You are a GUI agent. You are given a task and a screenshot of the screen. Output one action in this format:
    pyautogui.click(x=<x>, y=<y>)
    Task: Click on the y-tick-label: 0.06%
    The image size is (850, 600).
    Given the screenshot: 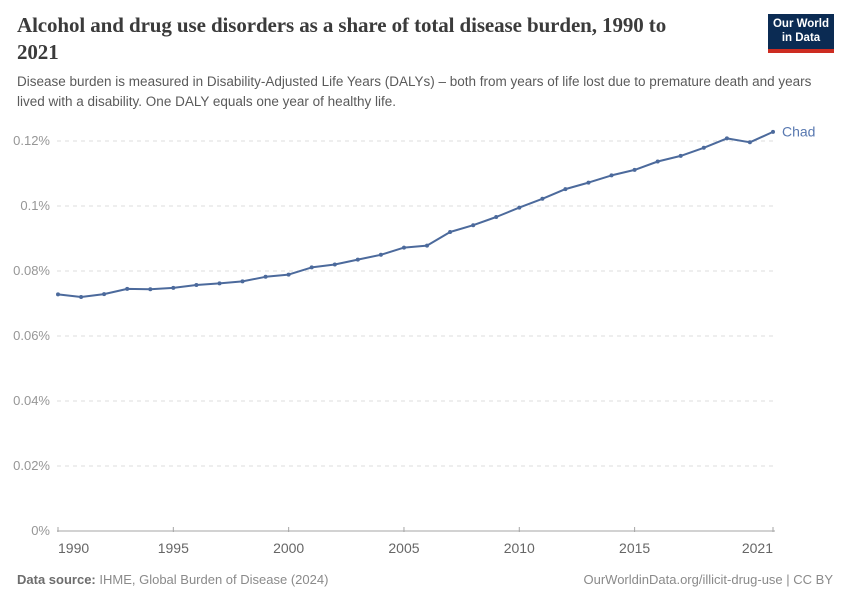 What is the action you would take?
    pyautogui.click(x=31, y=335)
    